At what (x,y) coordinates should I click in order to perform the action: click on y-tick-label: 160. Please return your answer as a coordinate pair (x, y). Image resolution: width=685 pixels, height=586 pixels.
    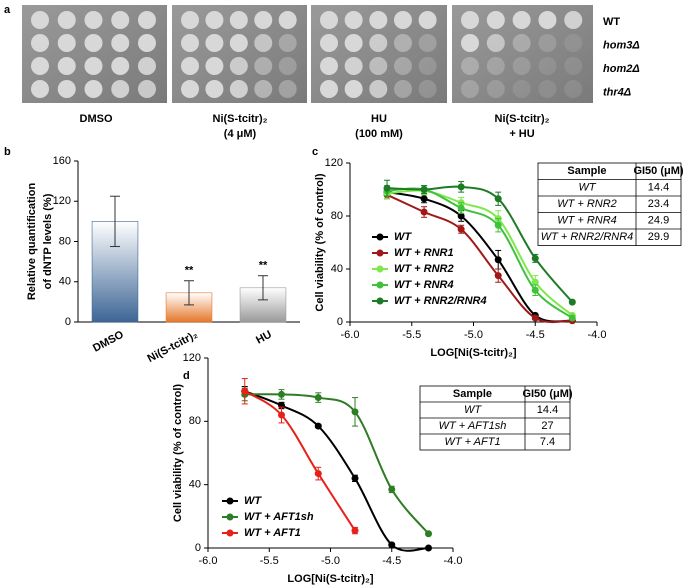
    Looking at the image, I should click on (62, 161).